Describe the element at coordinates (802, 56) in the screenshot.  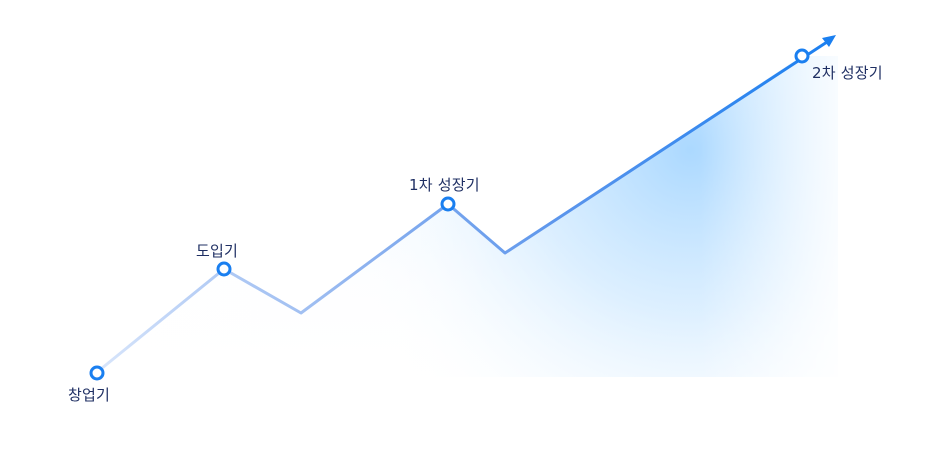
I see `stage-marker-second-growth` at that location.